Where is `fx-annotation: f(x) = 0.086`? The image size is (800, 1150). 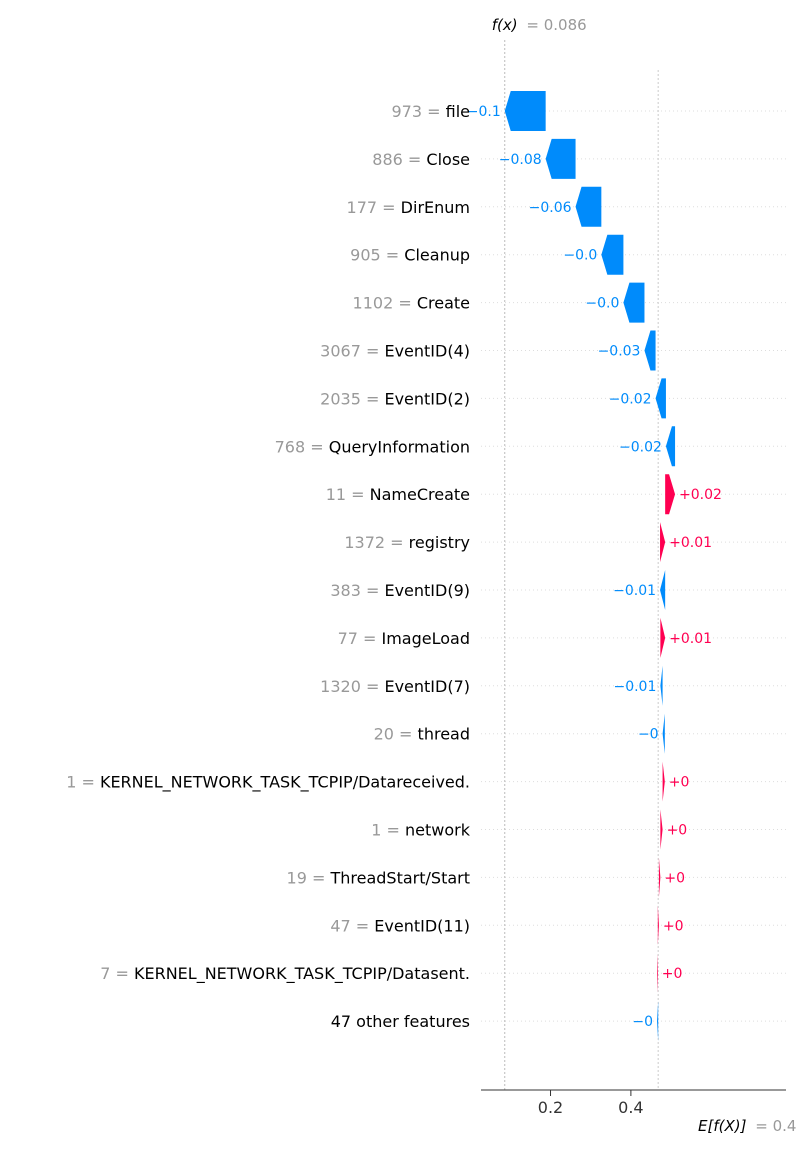
fx-annotation: f(x) = 0.086 is located at coordinates (539, 25).